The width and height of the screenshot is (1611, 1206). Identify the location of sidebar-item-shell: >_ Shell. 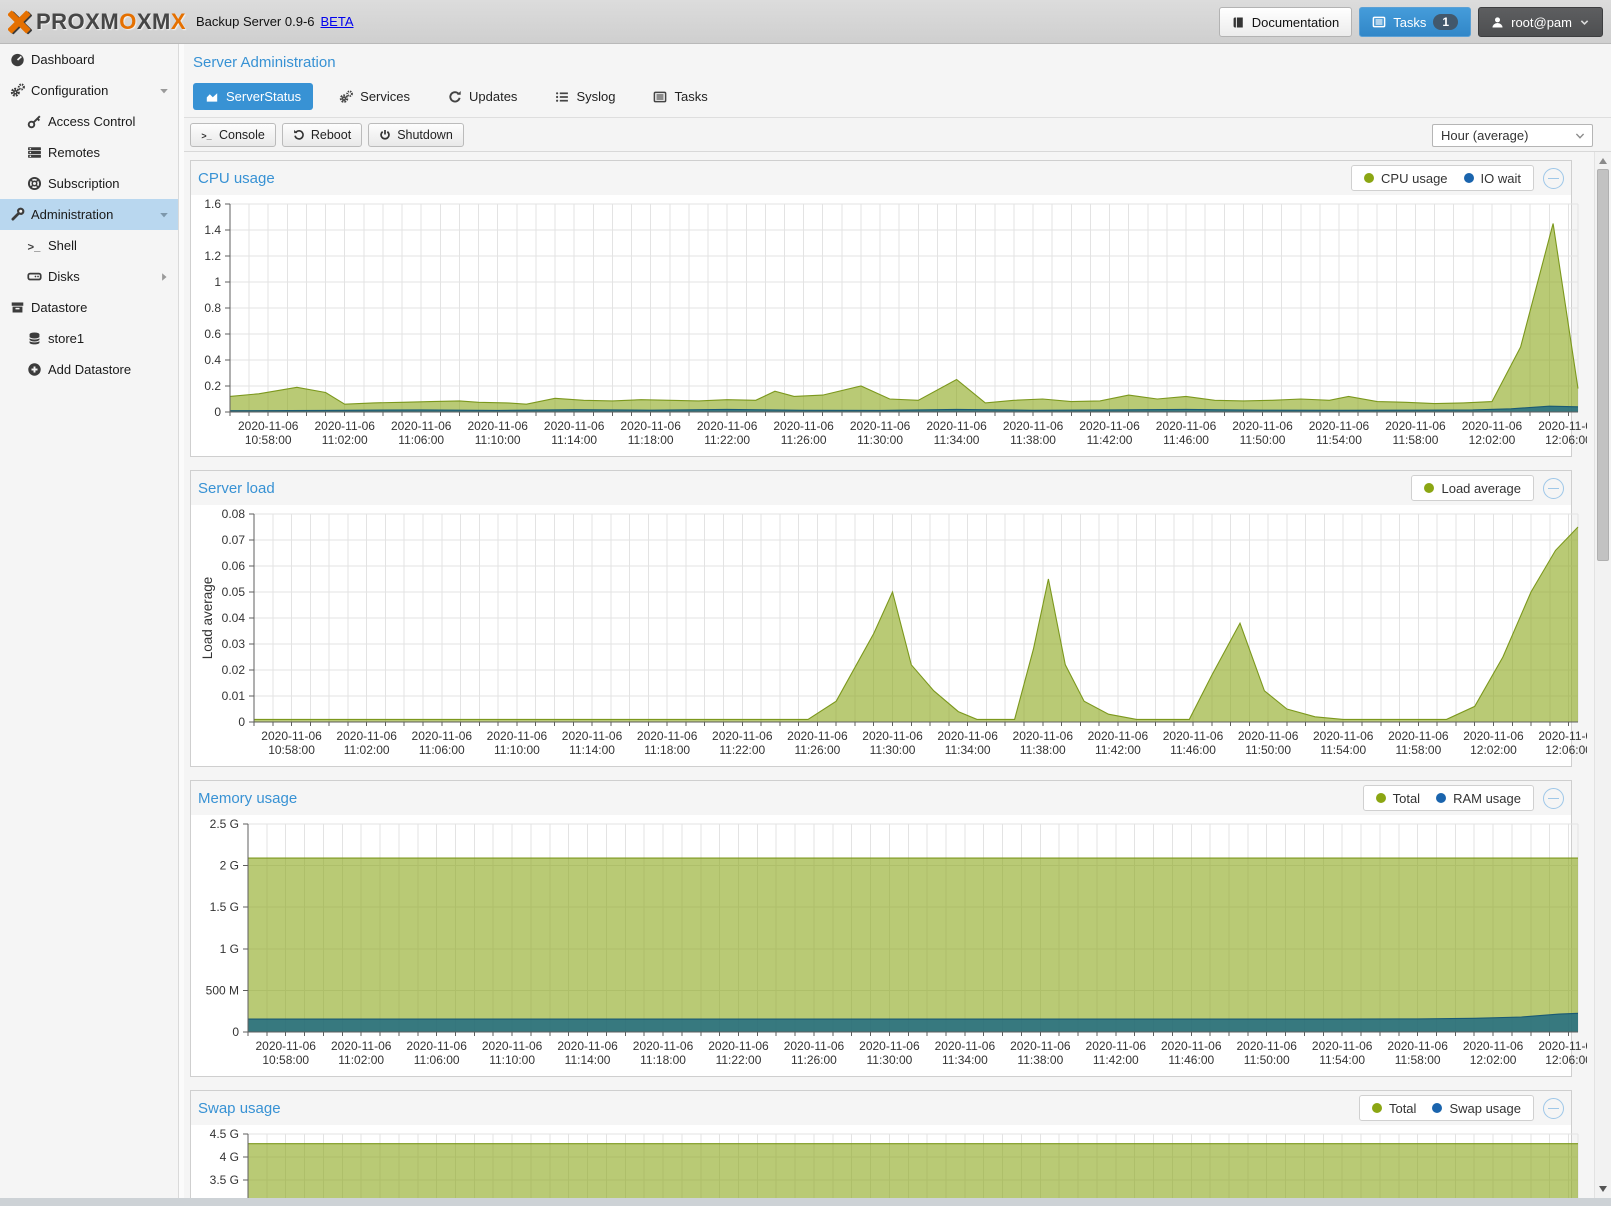
(52, 245).